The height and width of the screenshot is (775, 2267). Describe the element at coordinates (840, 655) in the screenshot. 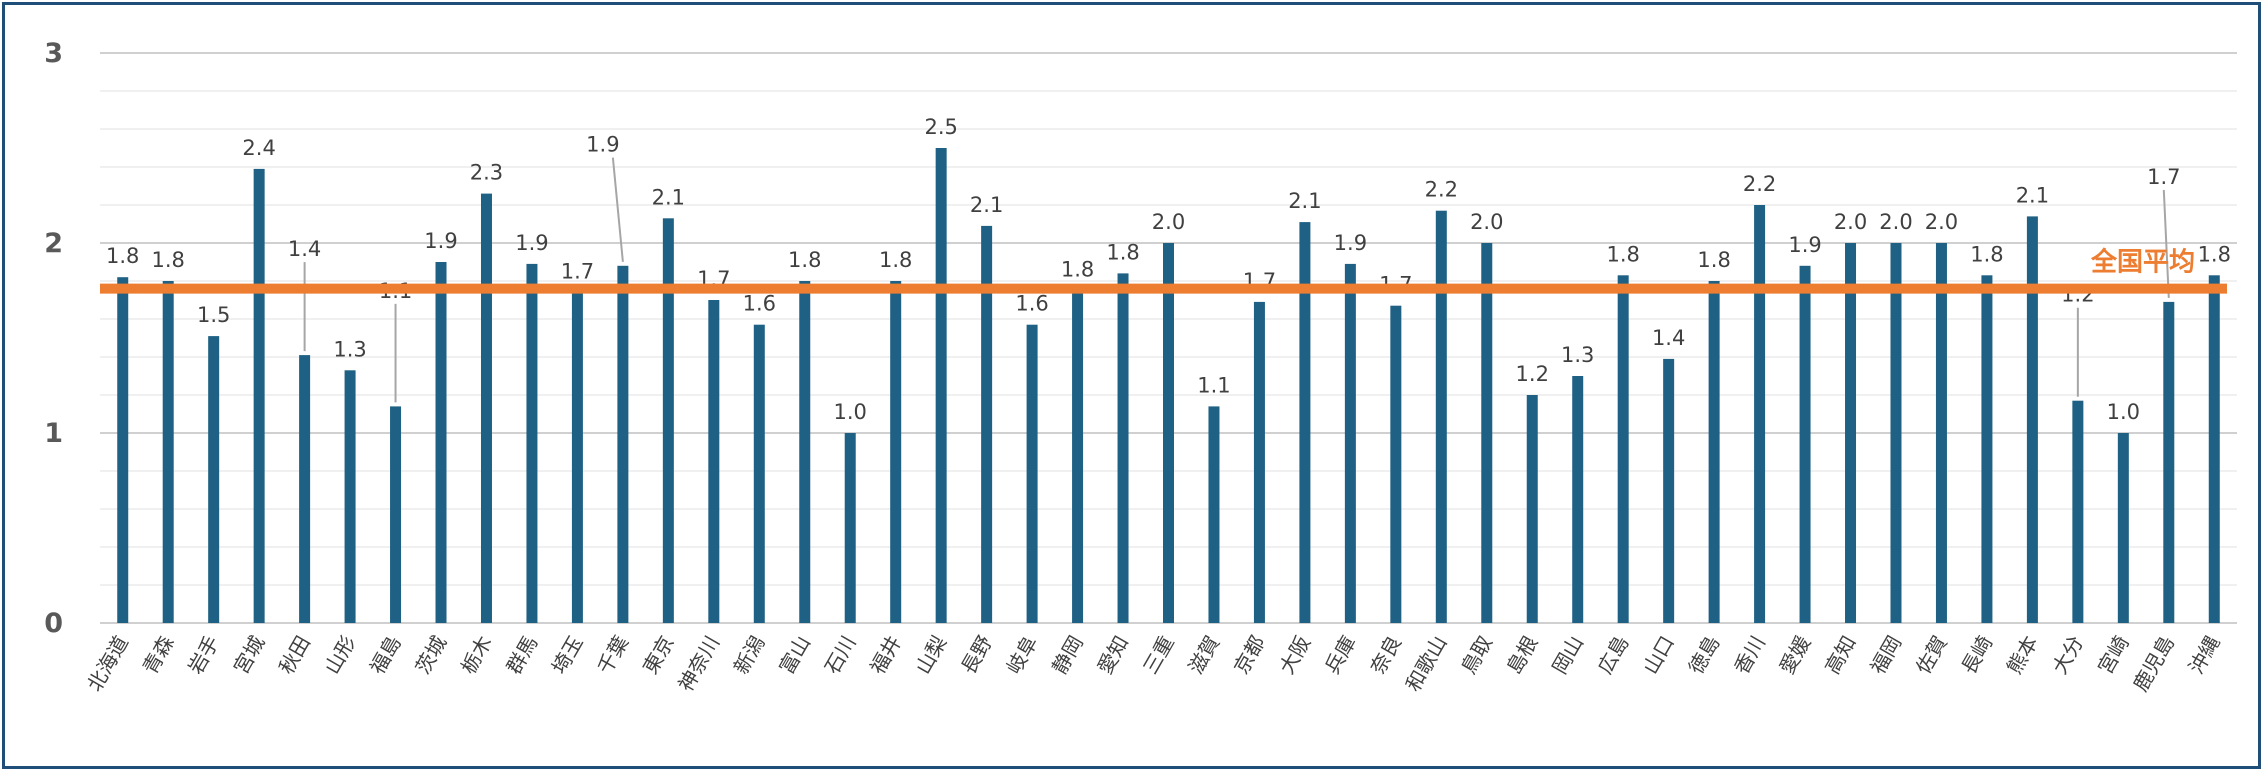

I see `x-tick-label: 石川` at that location.